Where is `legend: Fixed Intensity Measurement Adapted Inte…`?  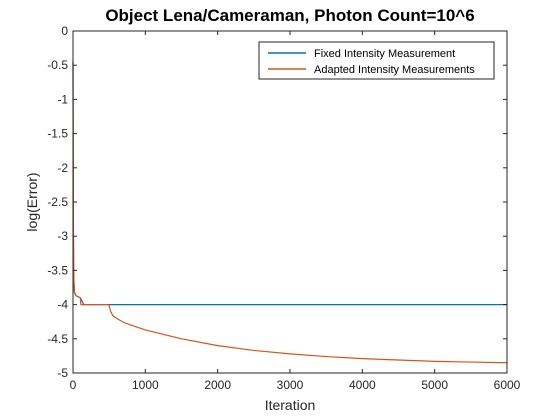 legend: Fixed Intensity Measurement Adapted Inte… is located at coordinates (376, 60).